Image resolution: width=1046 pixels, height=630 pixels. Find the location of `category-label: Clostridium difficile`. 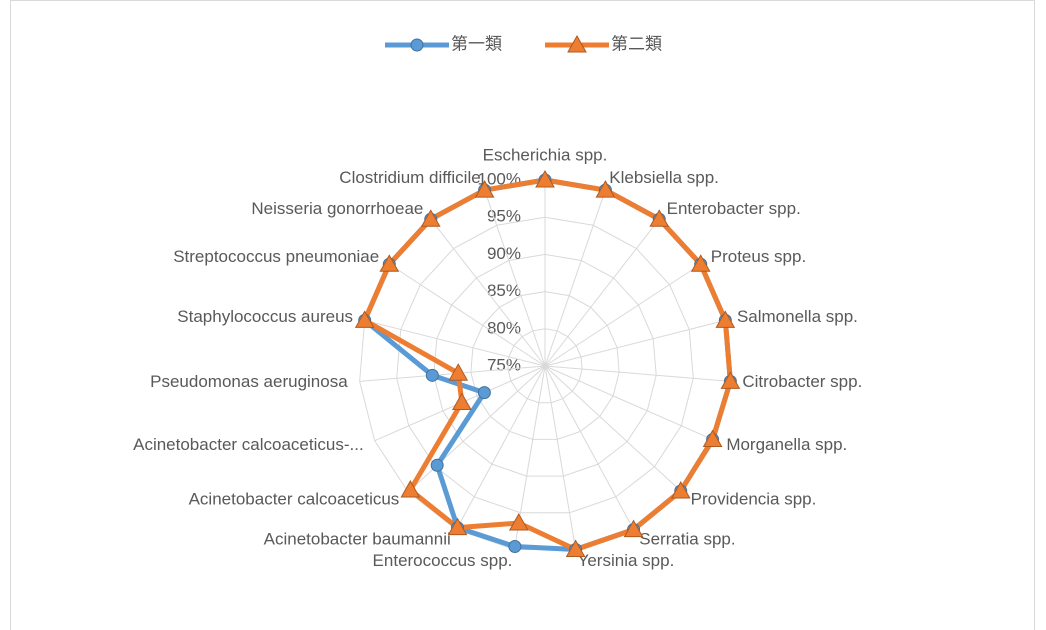

category-label: Clostridium difficile is located at coordinates (409, 177).